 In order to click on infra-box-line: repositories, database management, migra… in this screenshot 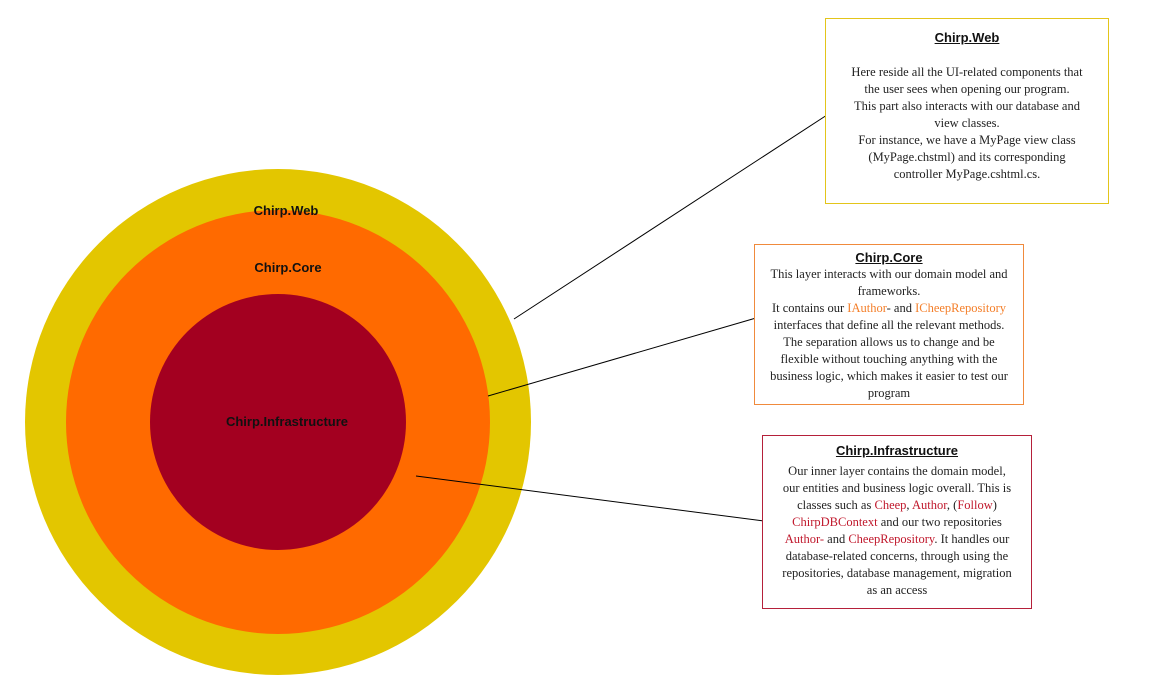, I will do `click(897, 573)`.